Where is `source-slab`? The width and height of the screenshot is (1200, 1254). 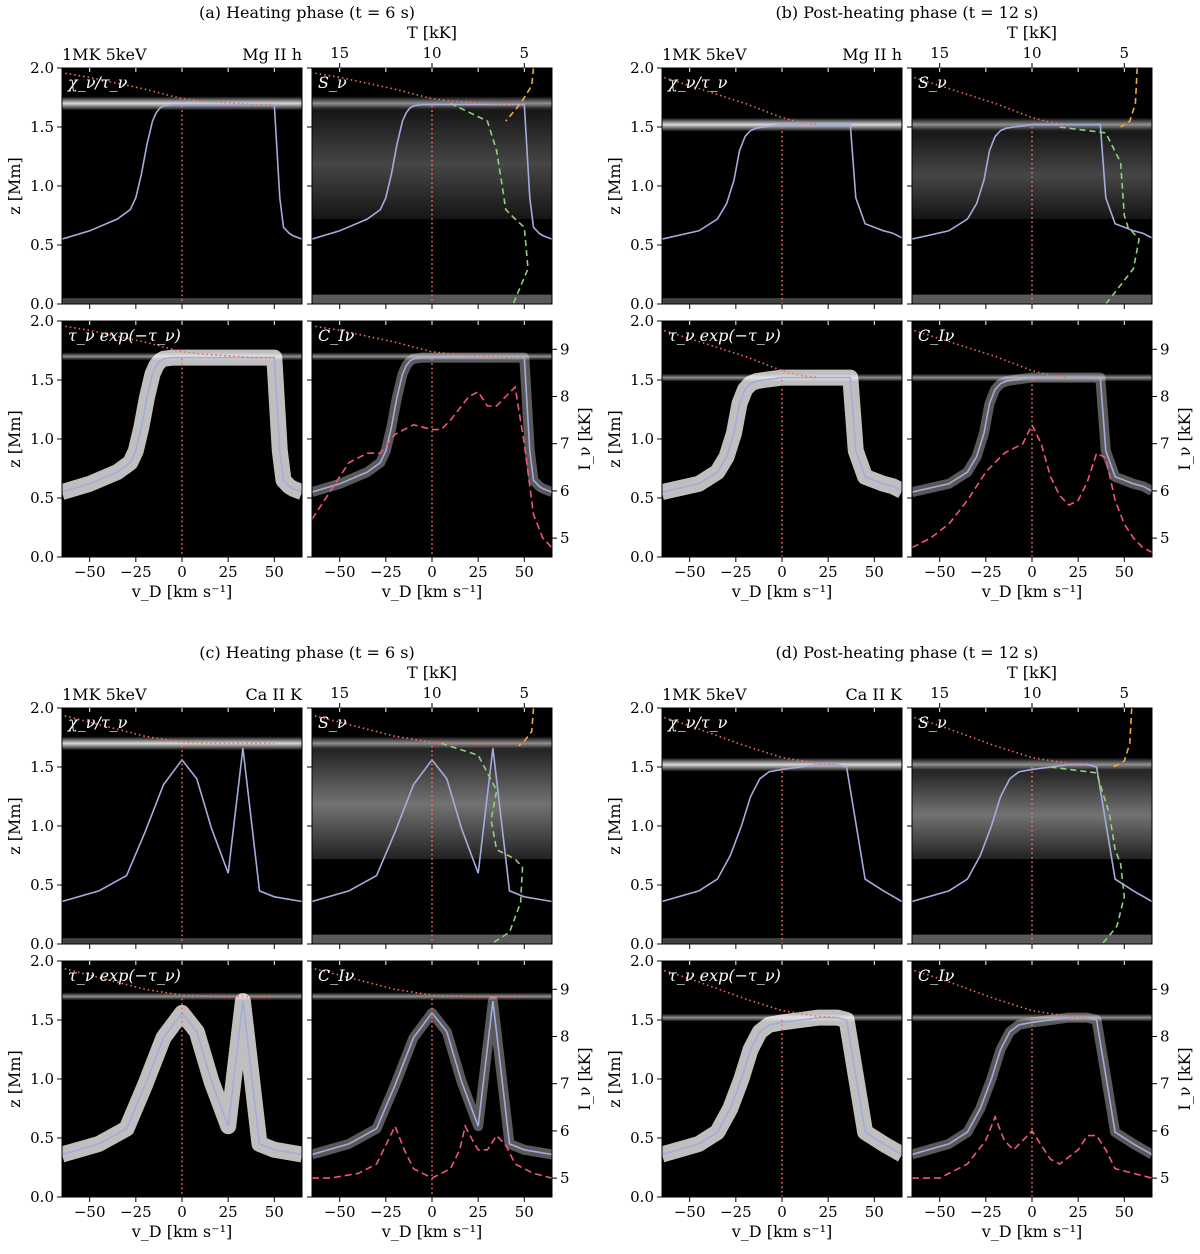 source-slab is located at coordinates (432, 164).